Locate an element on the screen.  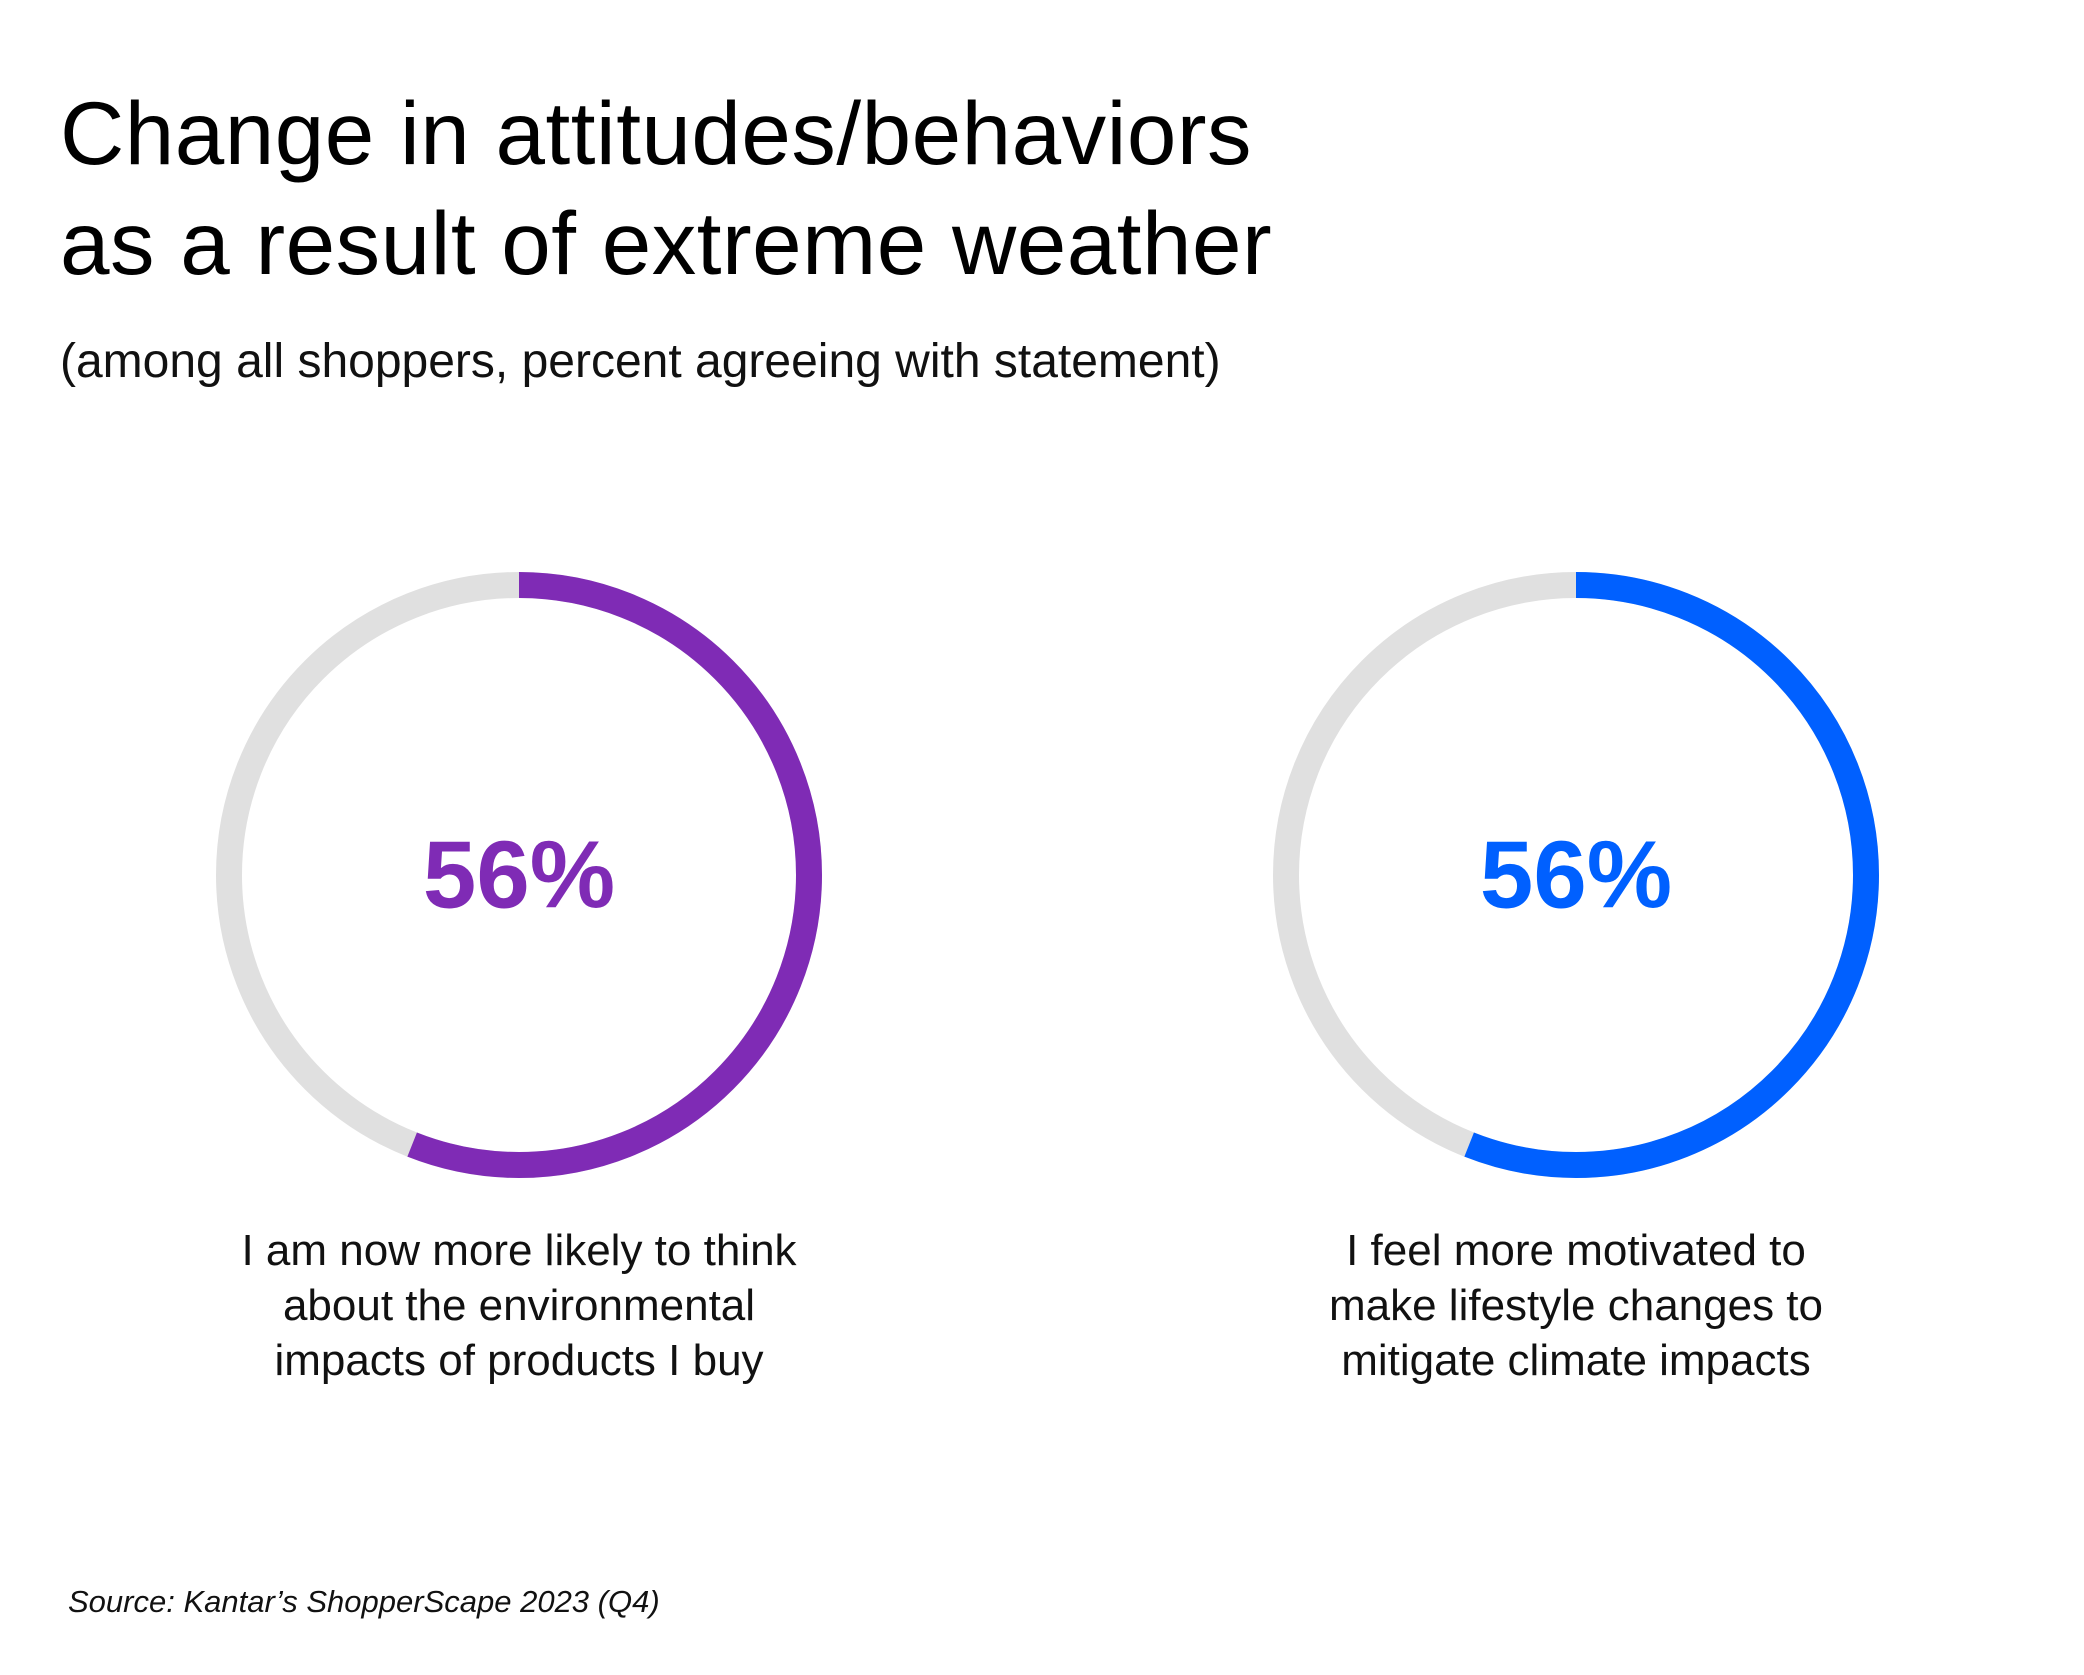
donut-2-value-label: 56% is located at coordinates (1576, 875).